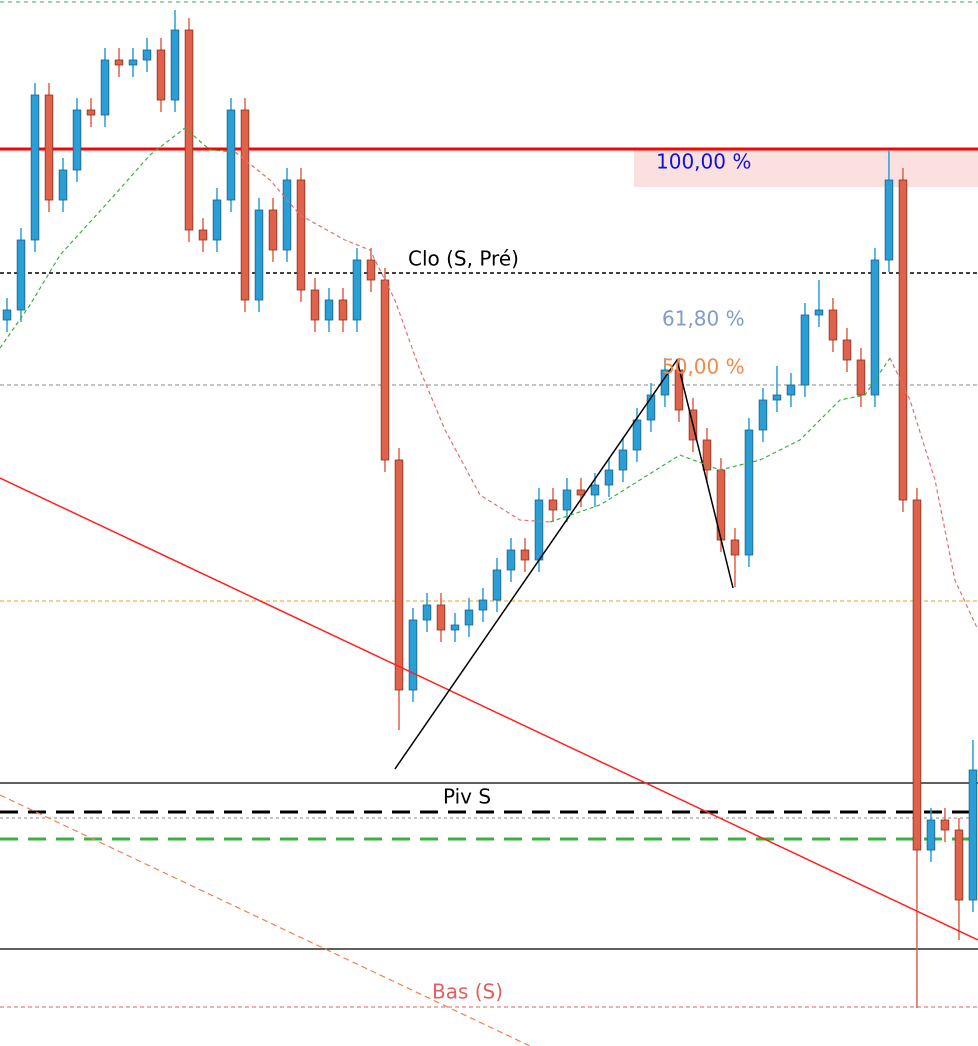 The width and height of the screenshot is (978, 1046). Describe the element at coordinates (467, 992) in the screenshot. I see `level-label: Bas (S)` at that location.